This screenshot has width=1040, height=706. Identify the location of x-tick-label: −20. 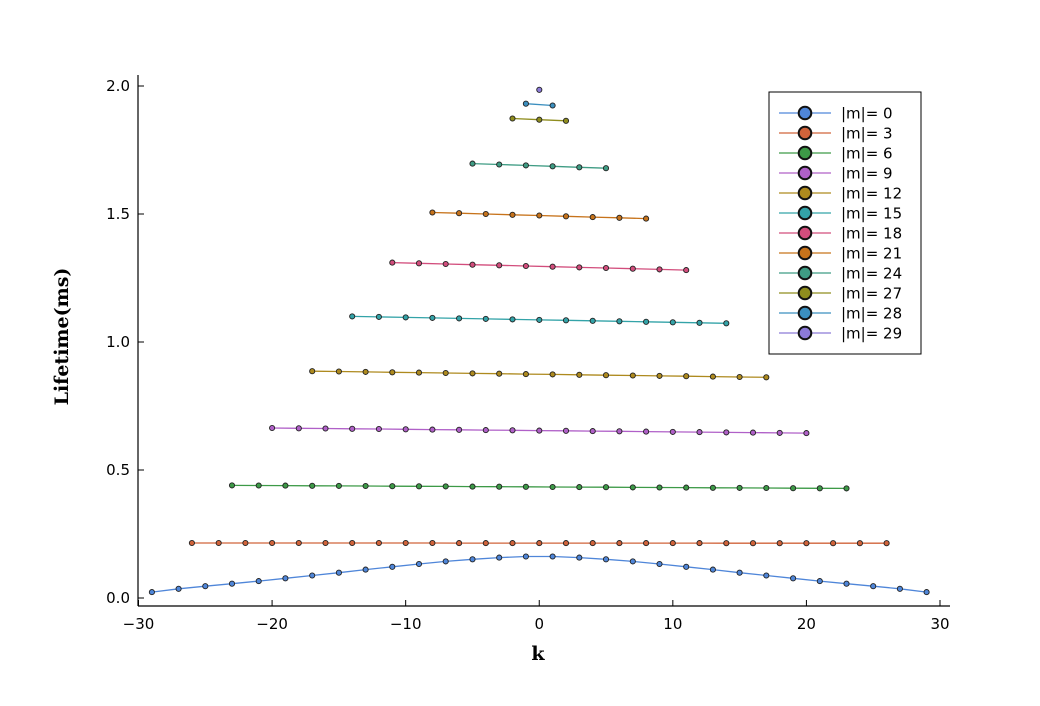
(272, 624).